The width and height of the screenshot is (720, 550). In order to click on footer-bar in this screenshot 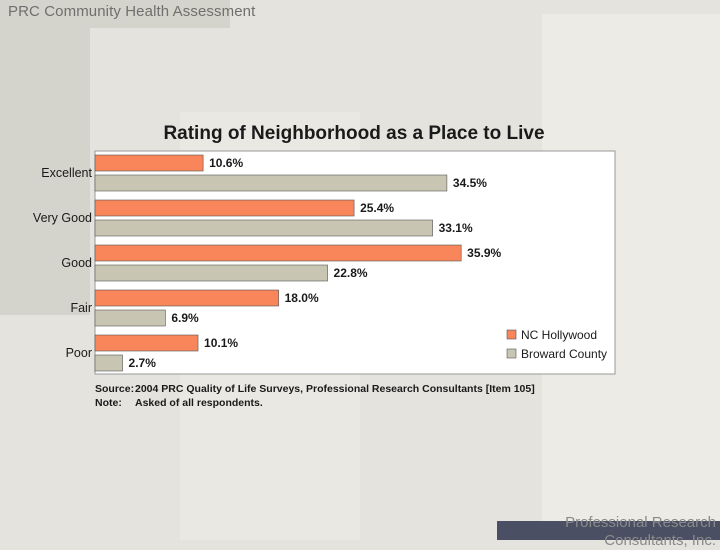, I will do `click(608, 530)`.